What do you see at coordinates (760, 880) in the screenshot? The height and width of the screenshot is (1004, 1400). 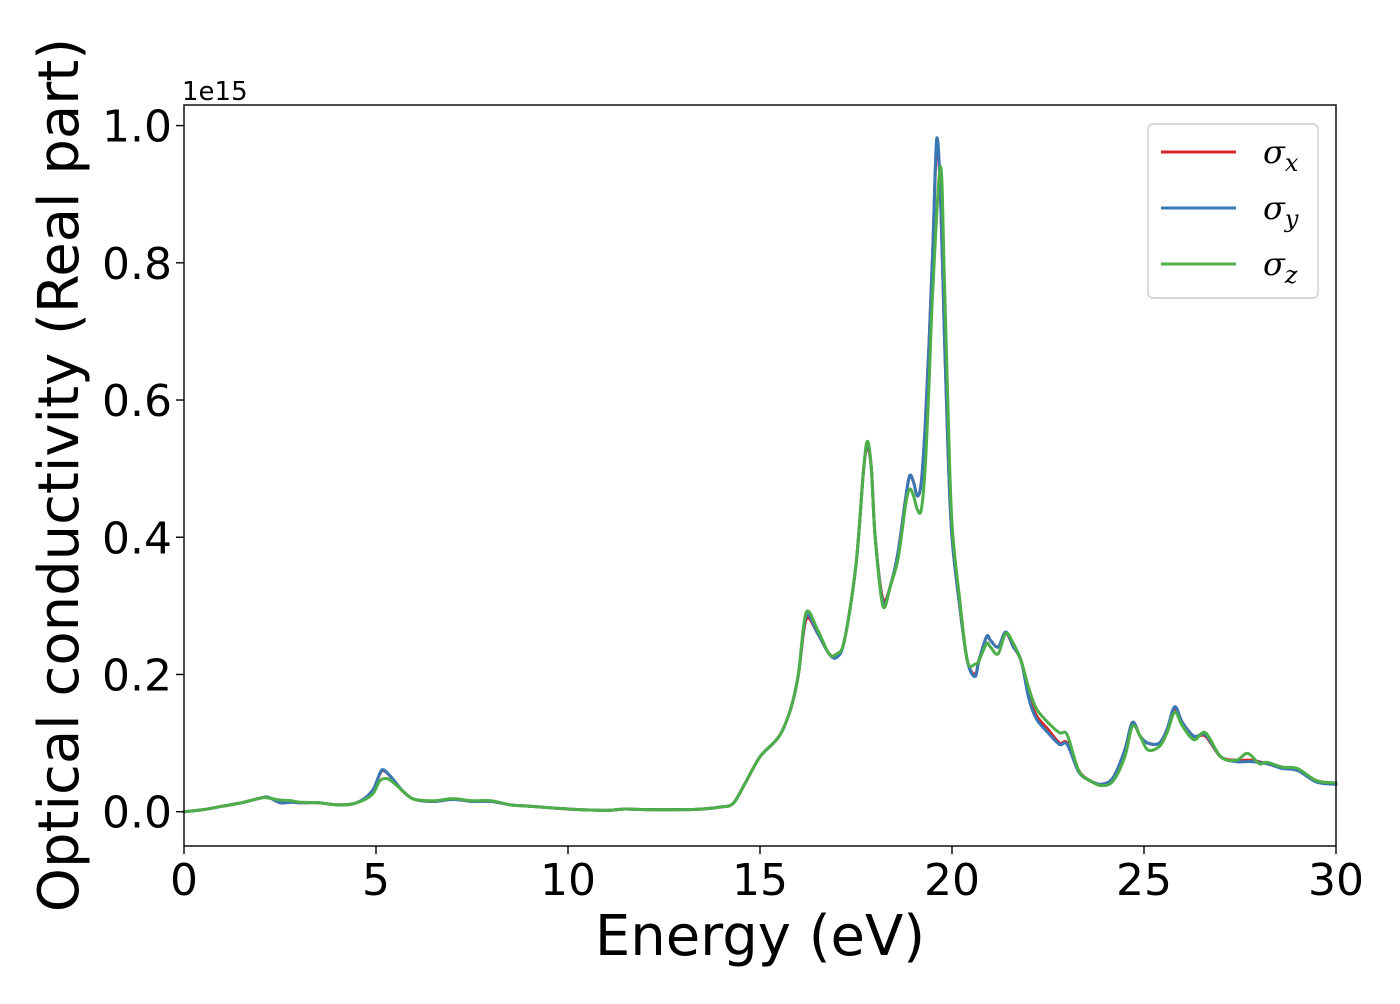 I see `x-tick-label: 15` at bounding box center [760, 880].